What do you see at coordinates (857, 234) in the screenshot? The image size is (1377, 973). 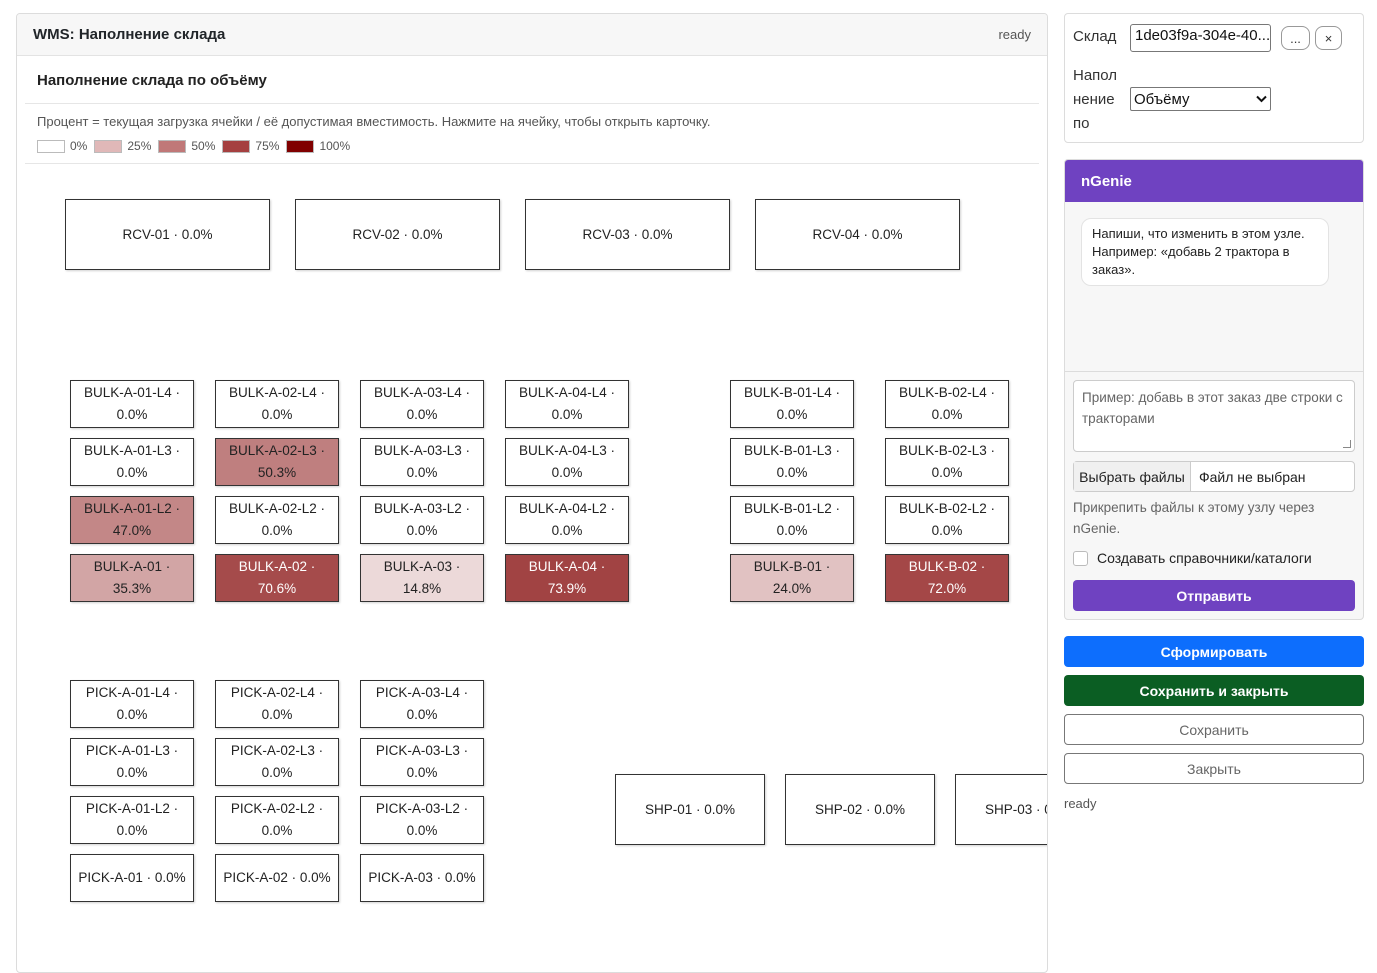 I see `storage-cell: RCV-04 · 0.0%` at bounding box center [857, 234].